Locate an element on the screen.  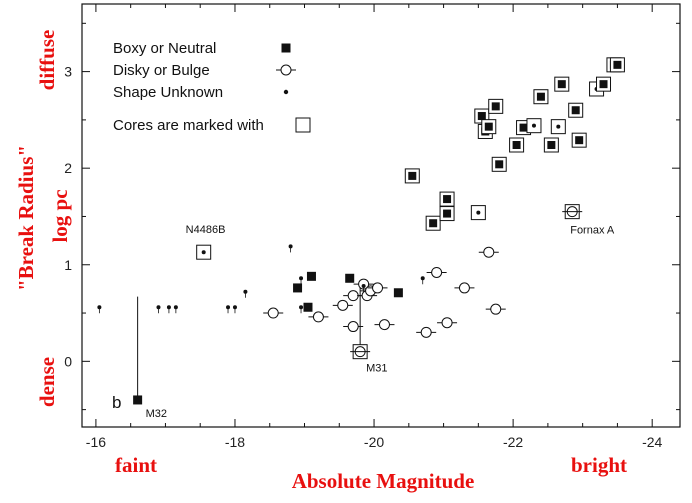
x-left-word: faint is located at coordinates (136, 465).